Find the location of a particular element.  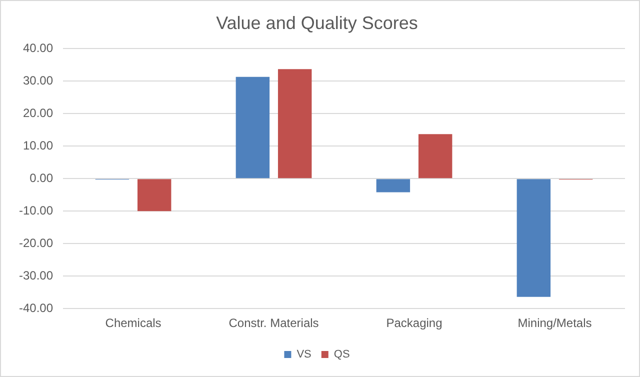

legend-label: QS is located at coordinates (342, 354).